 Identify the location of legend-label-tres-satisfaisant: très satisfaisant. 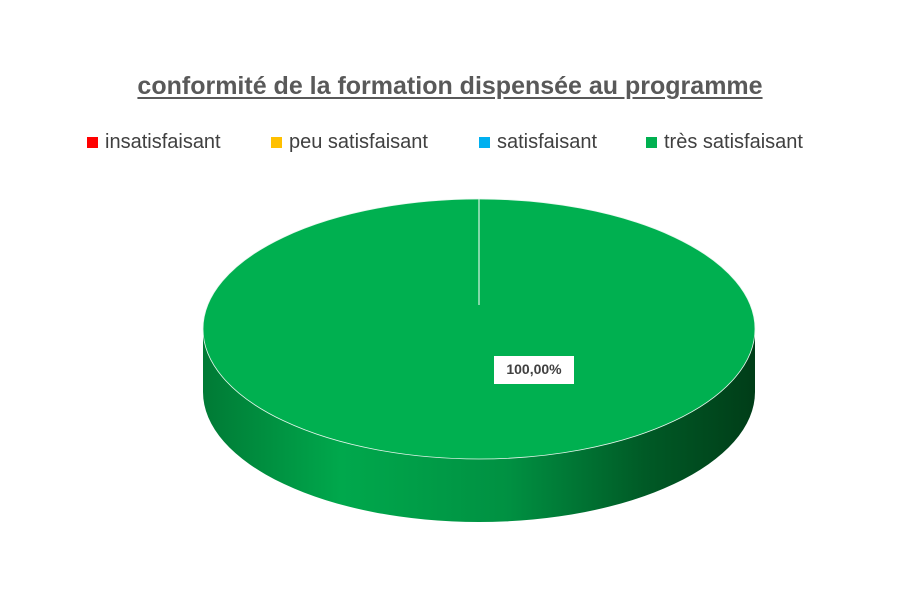
(733, 142).